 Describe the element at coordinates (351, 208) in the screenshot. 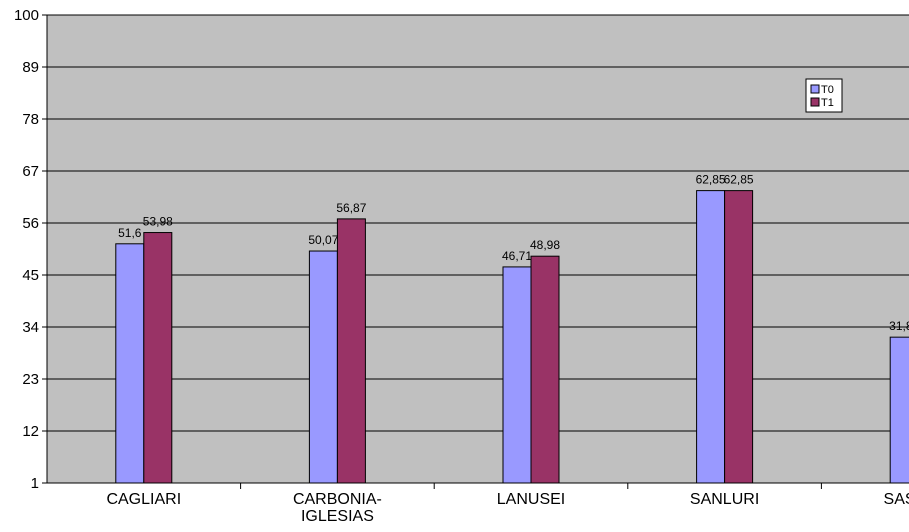

I see `data-label: 56,87` at that location.